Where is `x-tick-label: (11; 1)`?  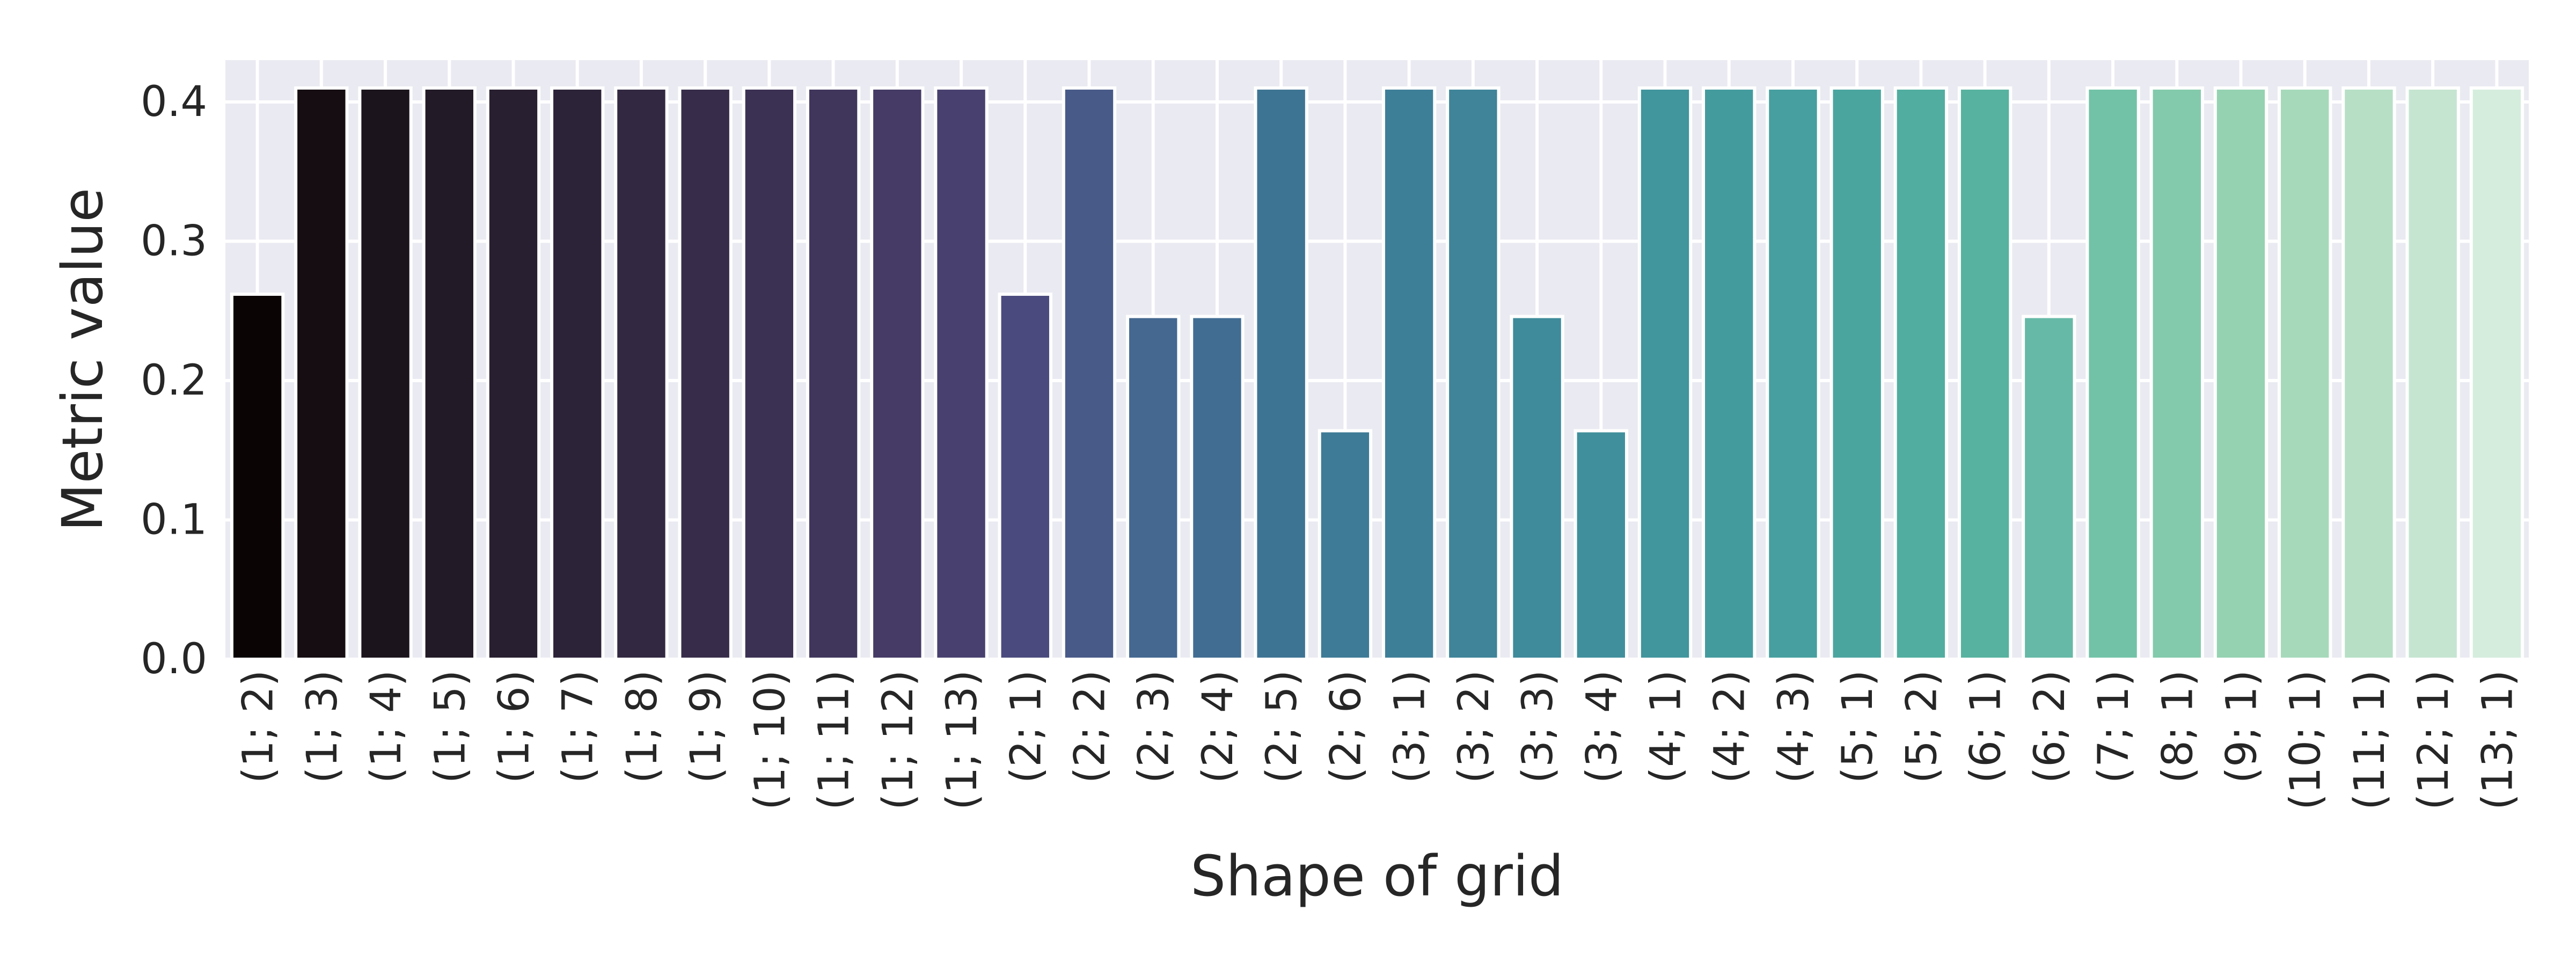 x-tick-label: (11; 1) is located at coordinates (2370, 740).